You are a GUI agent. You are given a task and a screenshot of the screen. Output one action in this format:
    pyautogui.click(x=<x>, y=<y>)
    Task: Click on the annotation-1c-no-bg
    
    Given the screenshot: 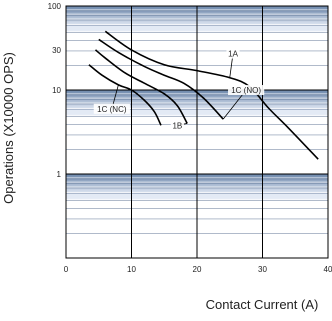 What is the action you would take?
    pyautogui.click(x=246, y=90)
    